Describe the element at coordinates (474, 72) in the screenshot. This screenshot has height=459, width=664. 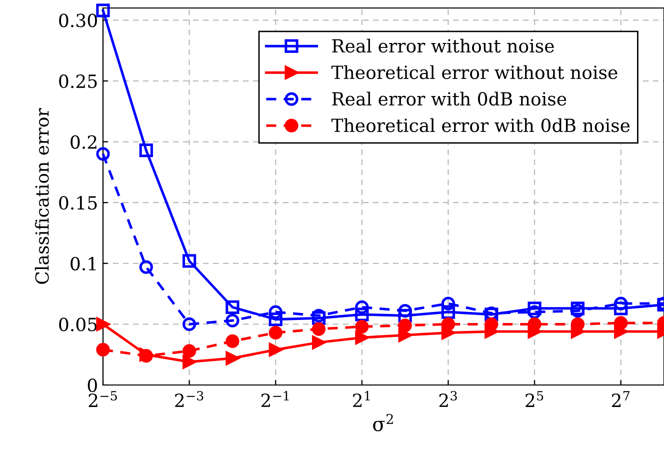
I see `legend-label: Theoretical error without noise` at that location.